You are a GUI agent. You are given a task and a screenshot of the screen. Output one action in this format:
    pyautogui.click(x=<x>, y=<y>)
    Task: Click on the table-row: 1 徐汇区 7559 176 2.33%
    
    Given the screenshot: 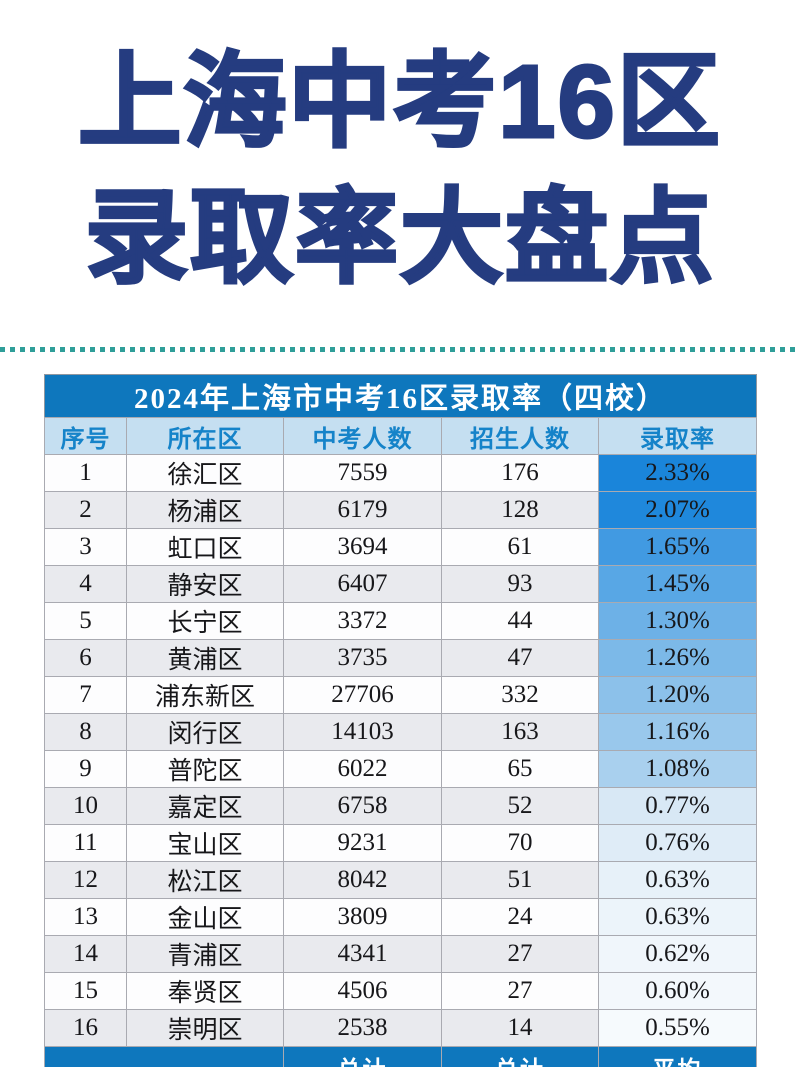 What is the action you would take?
    pyautogui.click(x=401, y=473)
    